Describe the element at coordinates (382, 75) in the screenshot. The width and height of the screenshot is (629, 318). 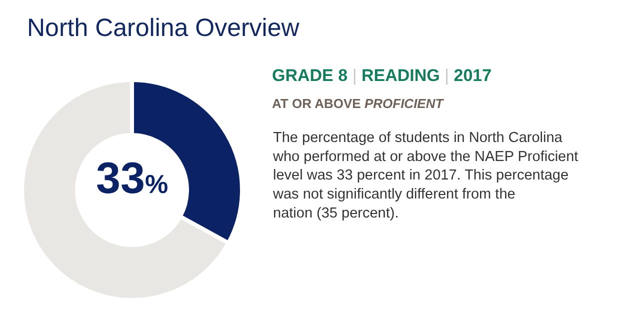
I see `text: GRADE 8 | READING | 2017` at that location.